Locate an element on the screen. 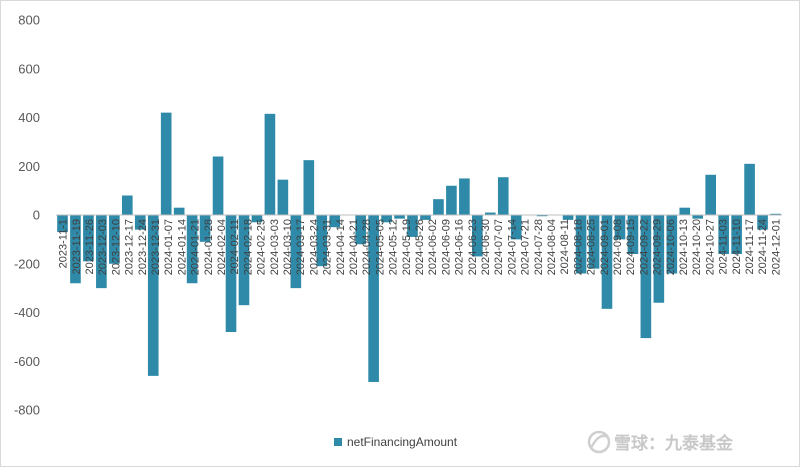  legend: netFinancingAmount is located at coordinates (396, 442).